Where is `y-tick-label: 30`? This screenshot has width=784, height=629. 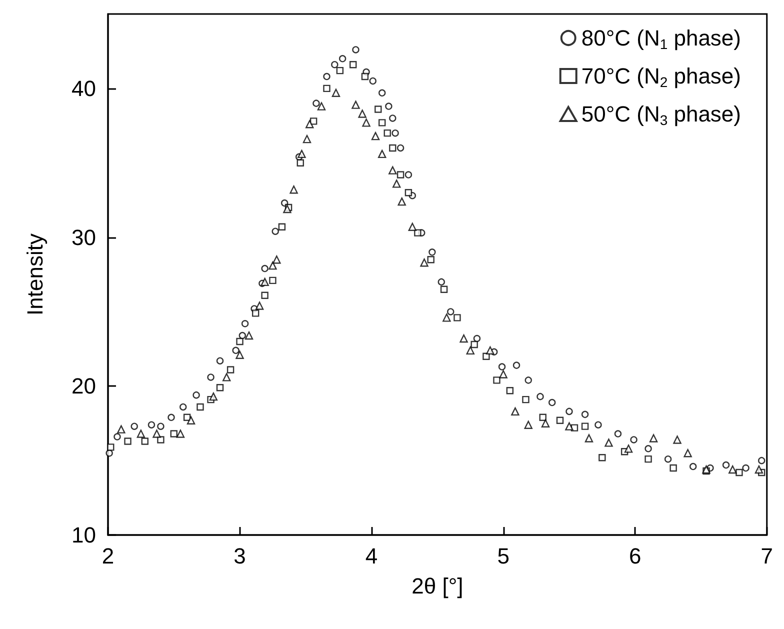 y-tick-label: 30 is located at coordinates (84, 237).